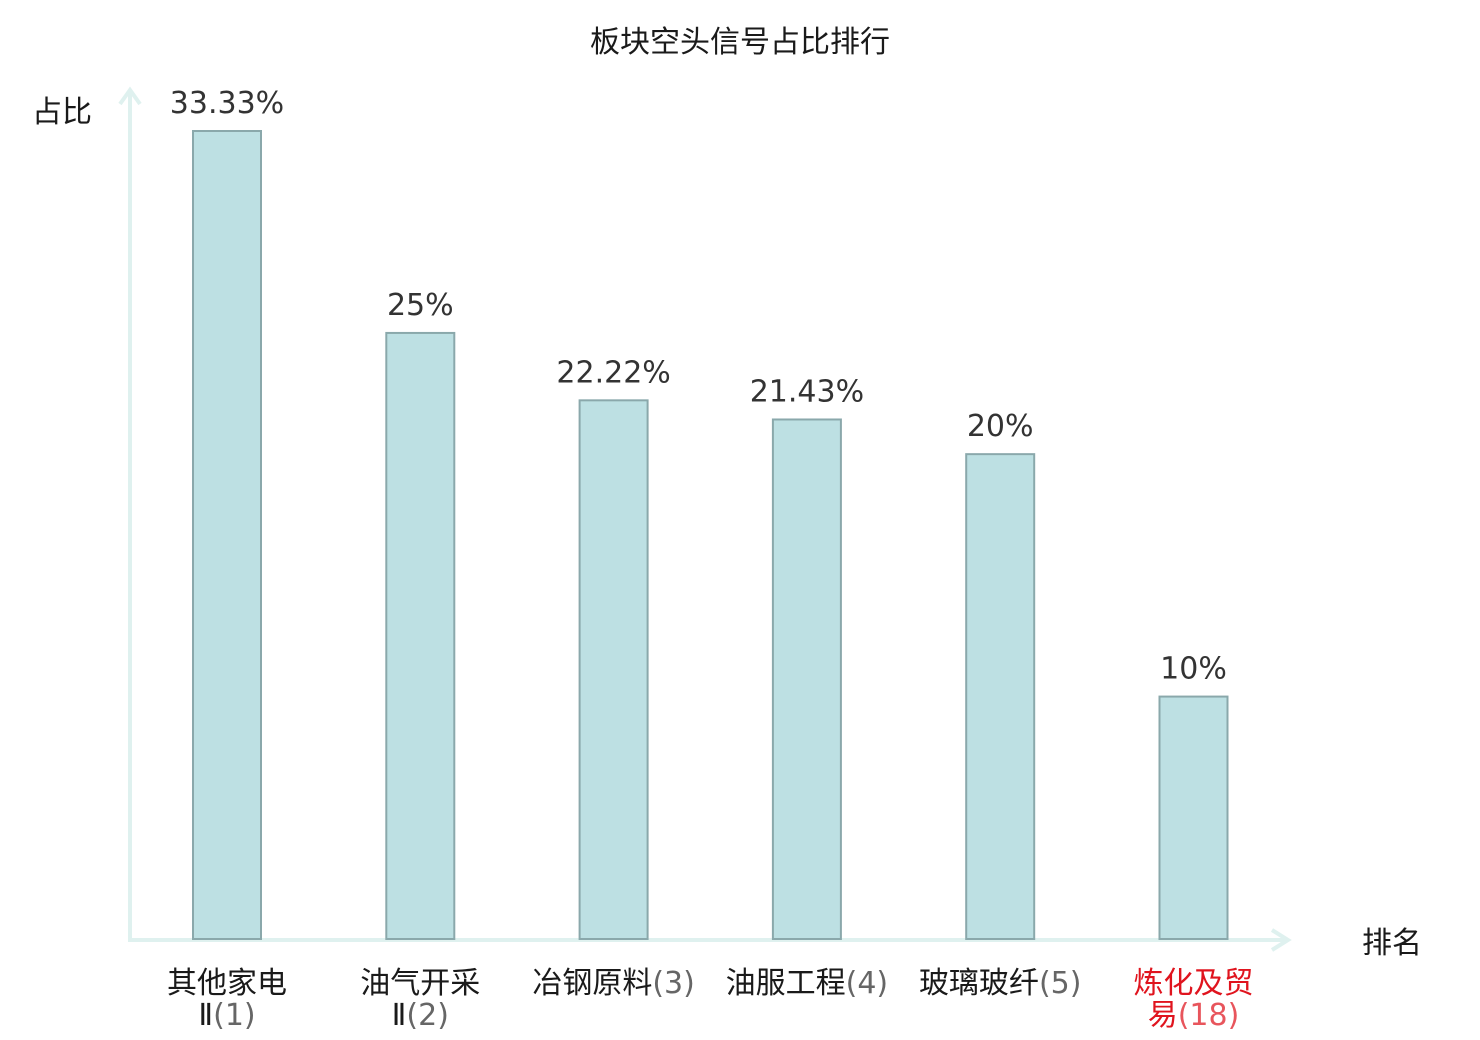 The height and width of the screenshot is (1040, 1480). Describe the element at coordinates (807, 391) in the screenshot. I see `value-label: 21.43%` at that location.